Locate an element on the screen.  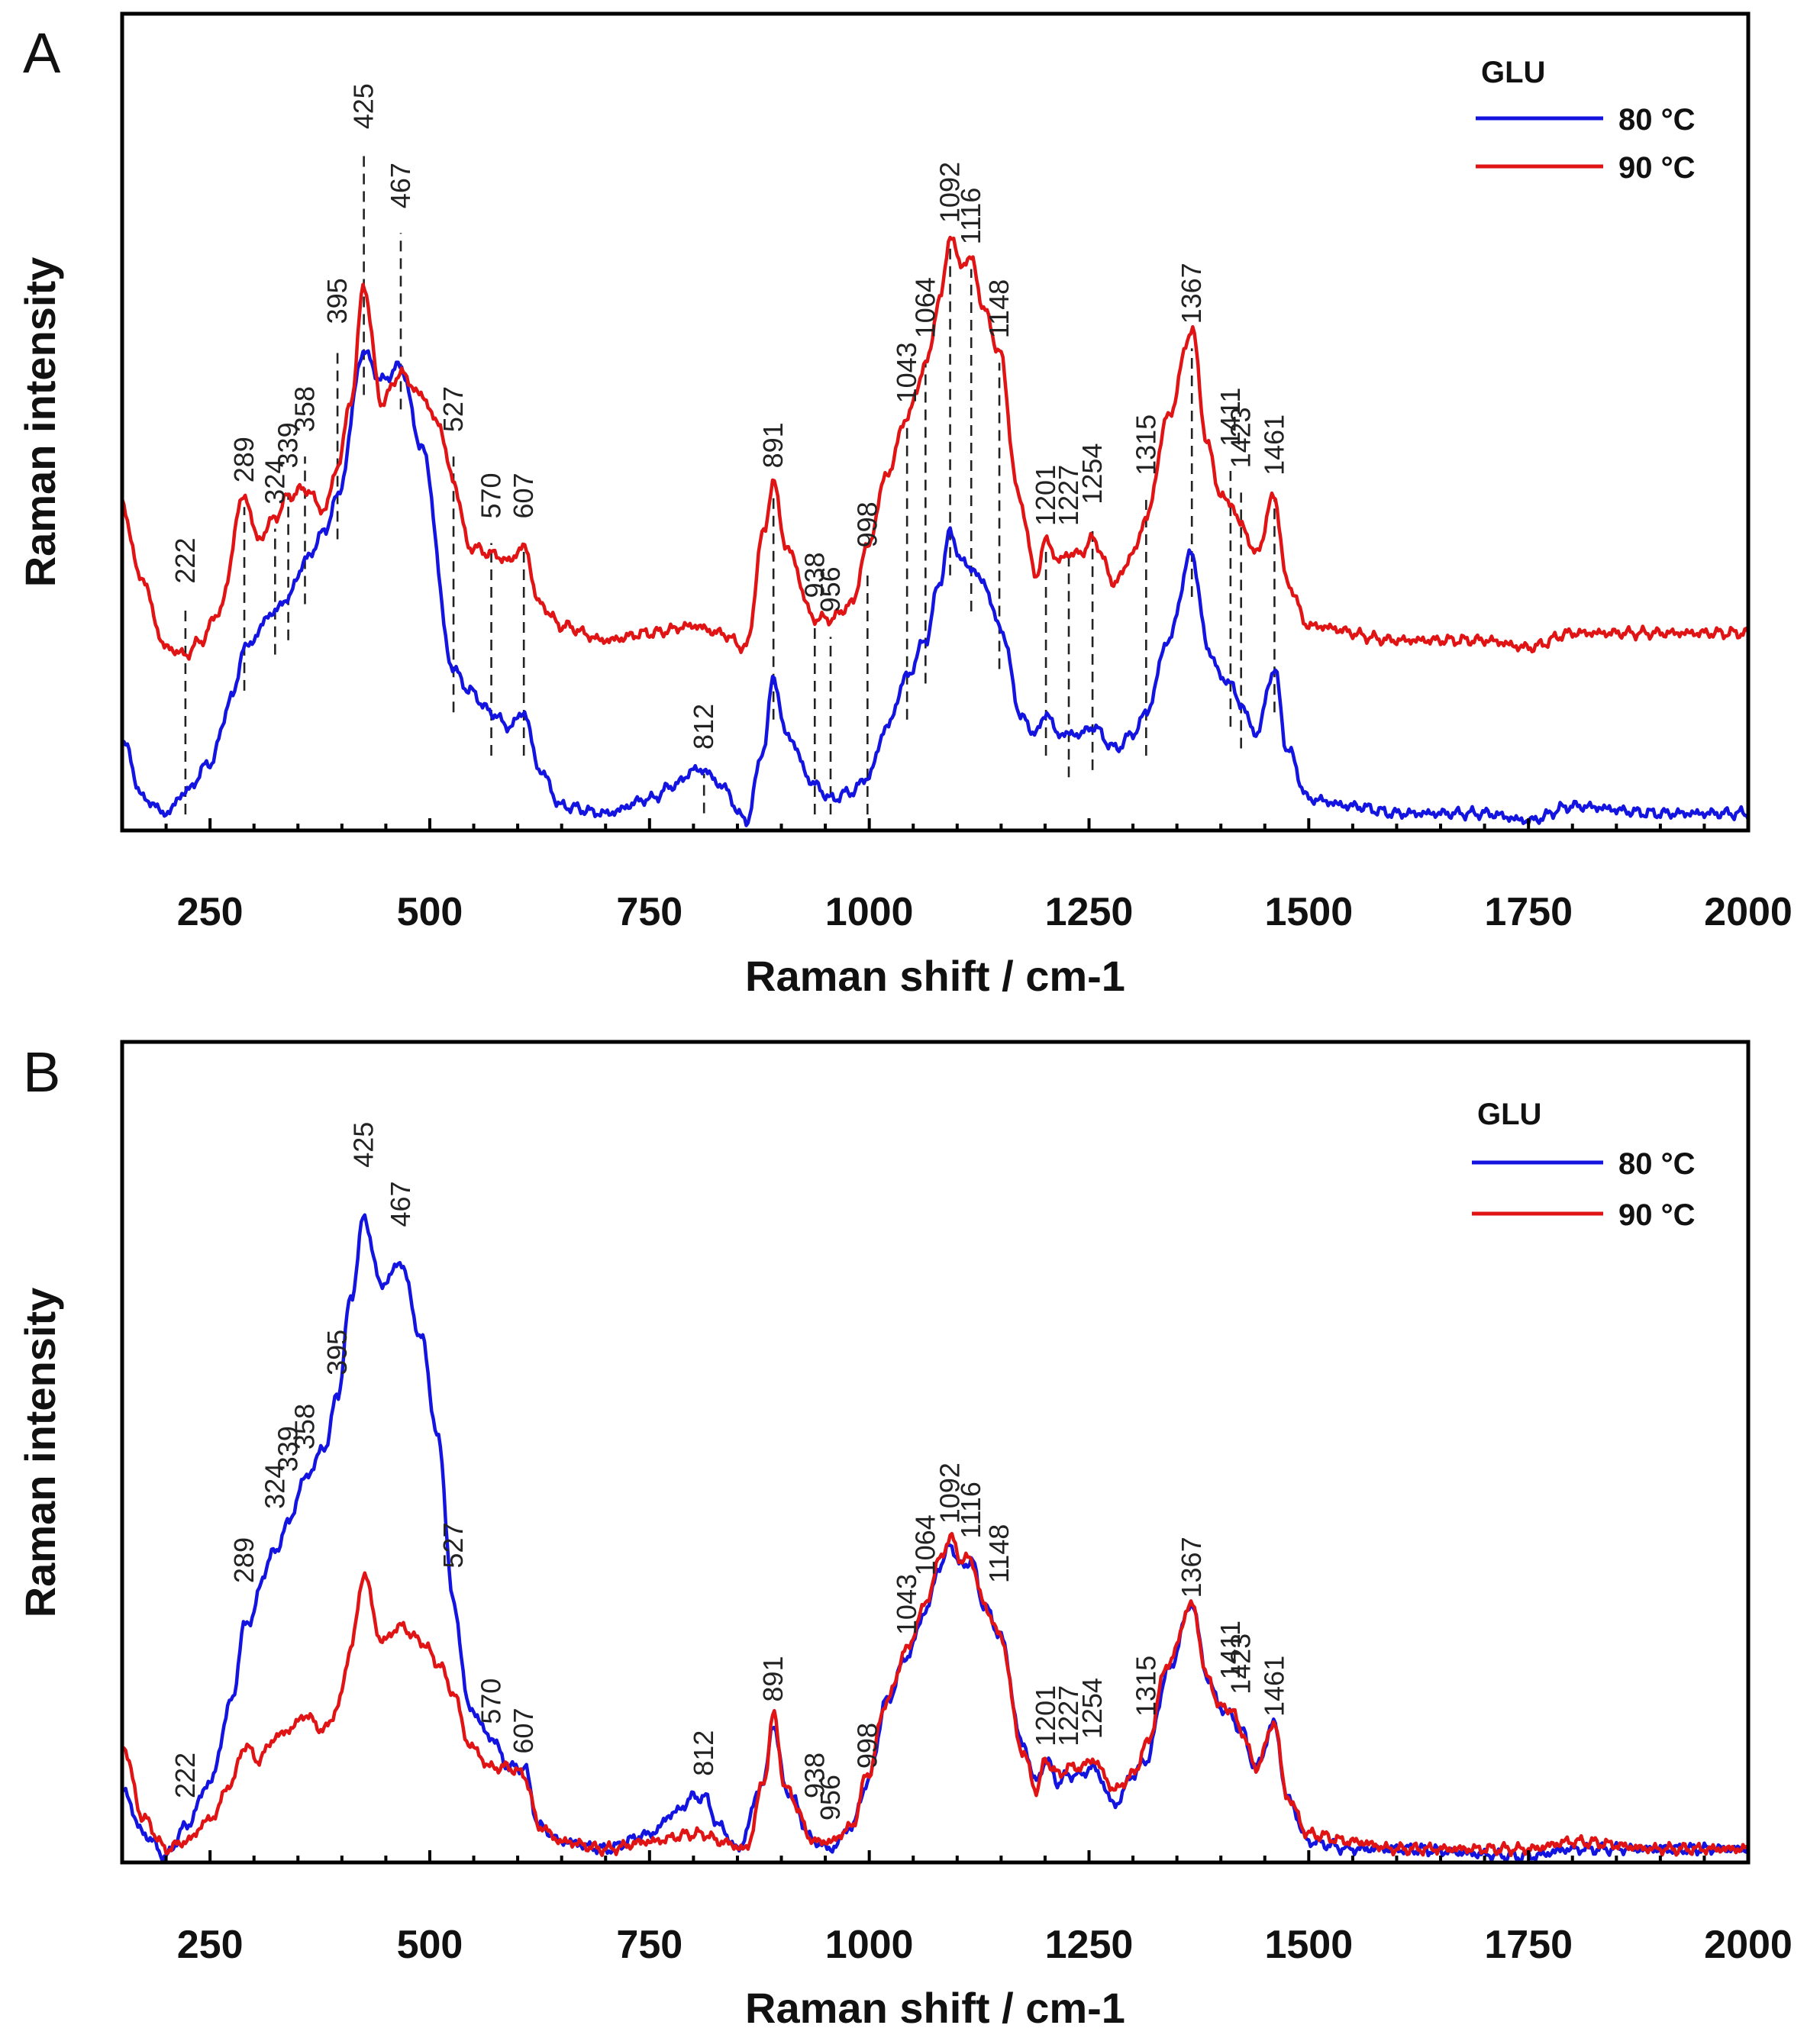
panel-a-x-axis: 250 500 750 1000 1250 1500 1750 2000 is located at coordinates (978, 876).